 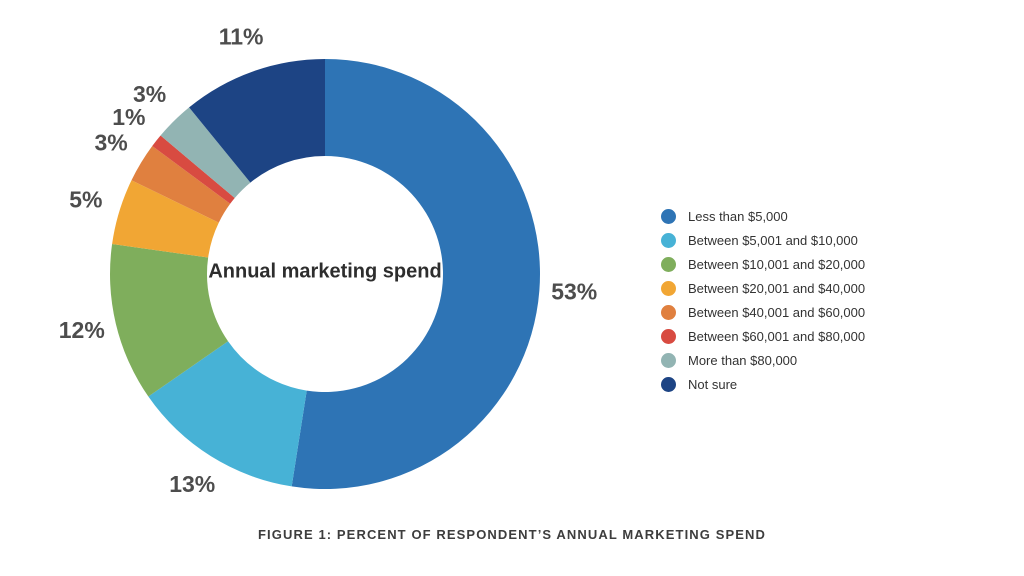 What do you see at coordinates (325, 271) in the screenshot?
I see `chart-center-label: Annual marketing spend` at bounding box center [325, 271].